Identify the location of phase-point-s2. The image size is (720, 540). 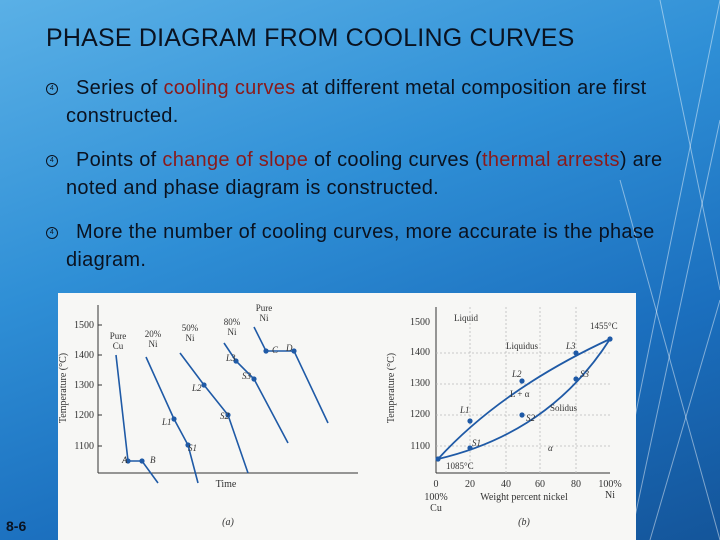
(522, 415).